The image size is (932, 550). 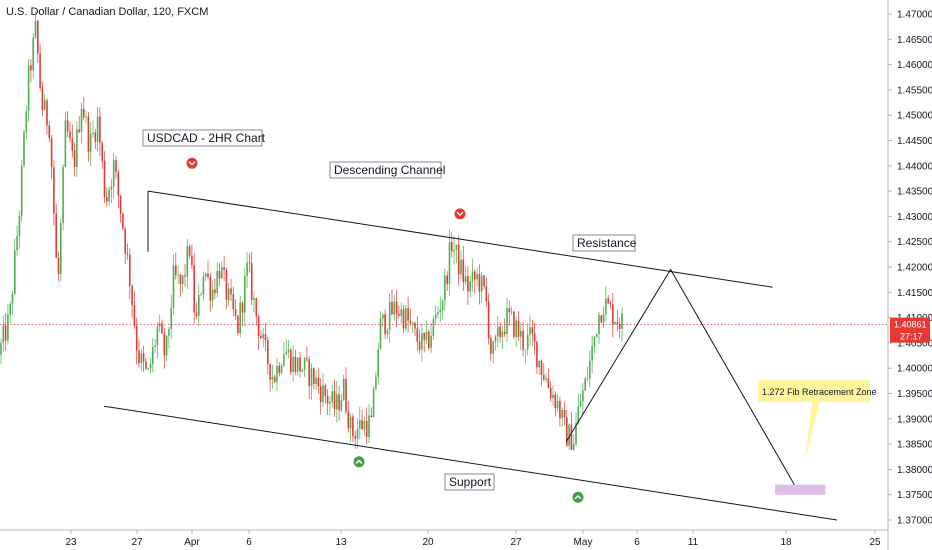 I want to click on projection-path, so click(x=682, y=380).